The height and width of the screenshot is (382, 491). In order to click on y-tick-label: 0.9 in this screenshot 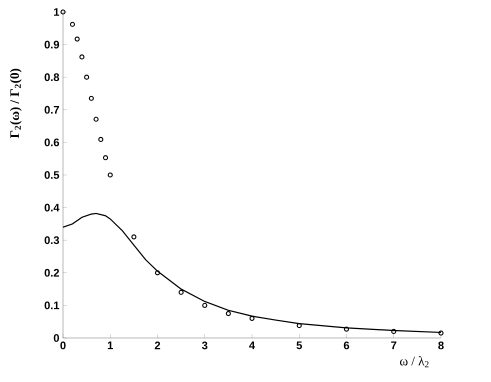, I will do `click(52, 44)`.